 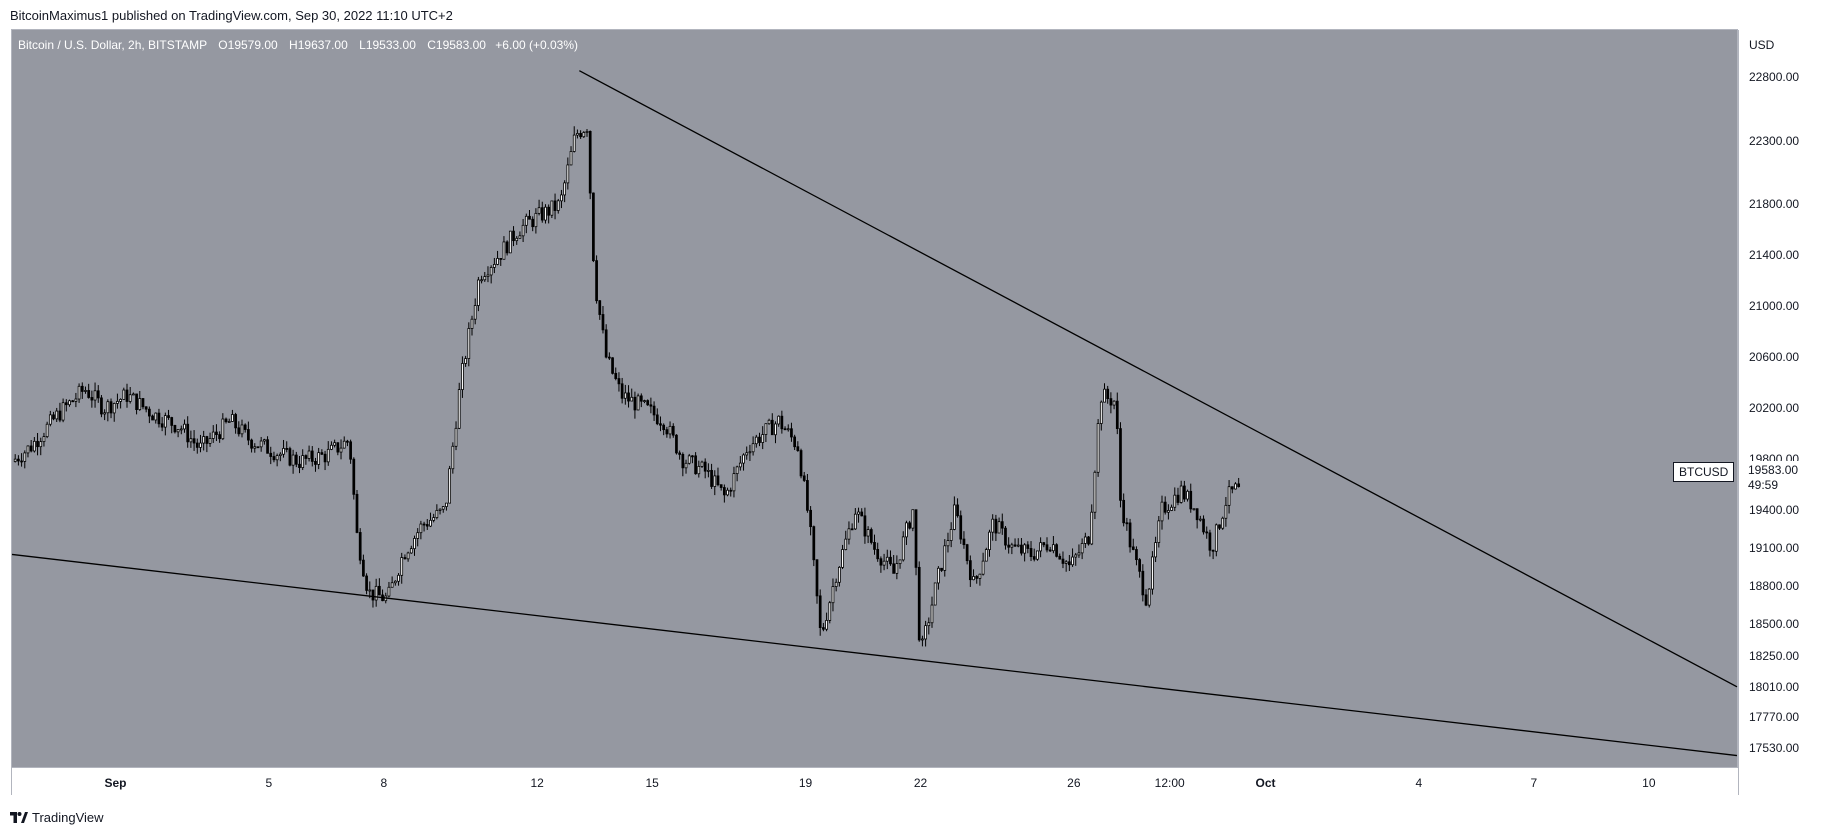 What do you see at coordinates (293, 45) in the screenshot?
I see `legend-high-key: H` at bounding box center [293, 45].